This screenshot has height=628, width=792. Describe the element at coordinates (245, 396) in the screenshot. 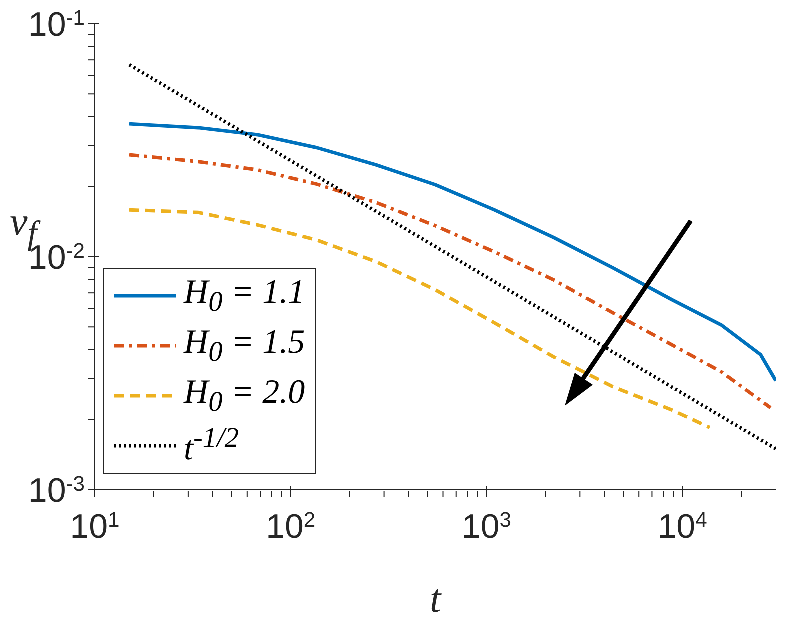

I see `legend-label: H$_{0}$ = 2.0` at that location.